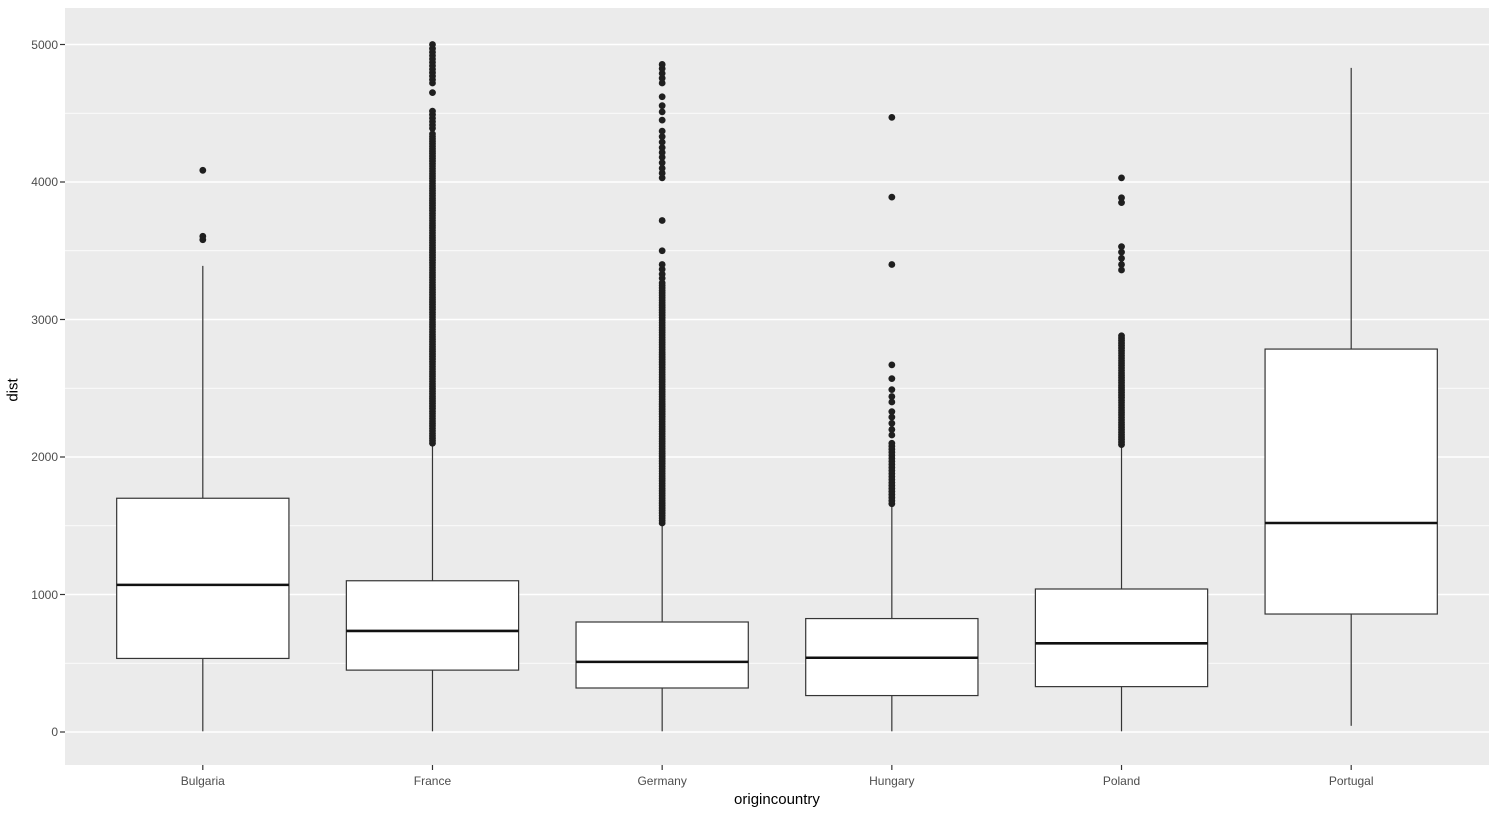  Describe the element at coordinates (44, 319) in the screenshot. I see `y-tick-label-3000: 3000` at that location.